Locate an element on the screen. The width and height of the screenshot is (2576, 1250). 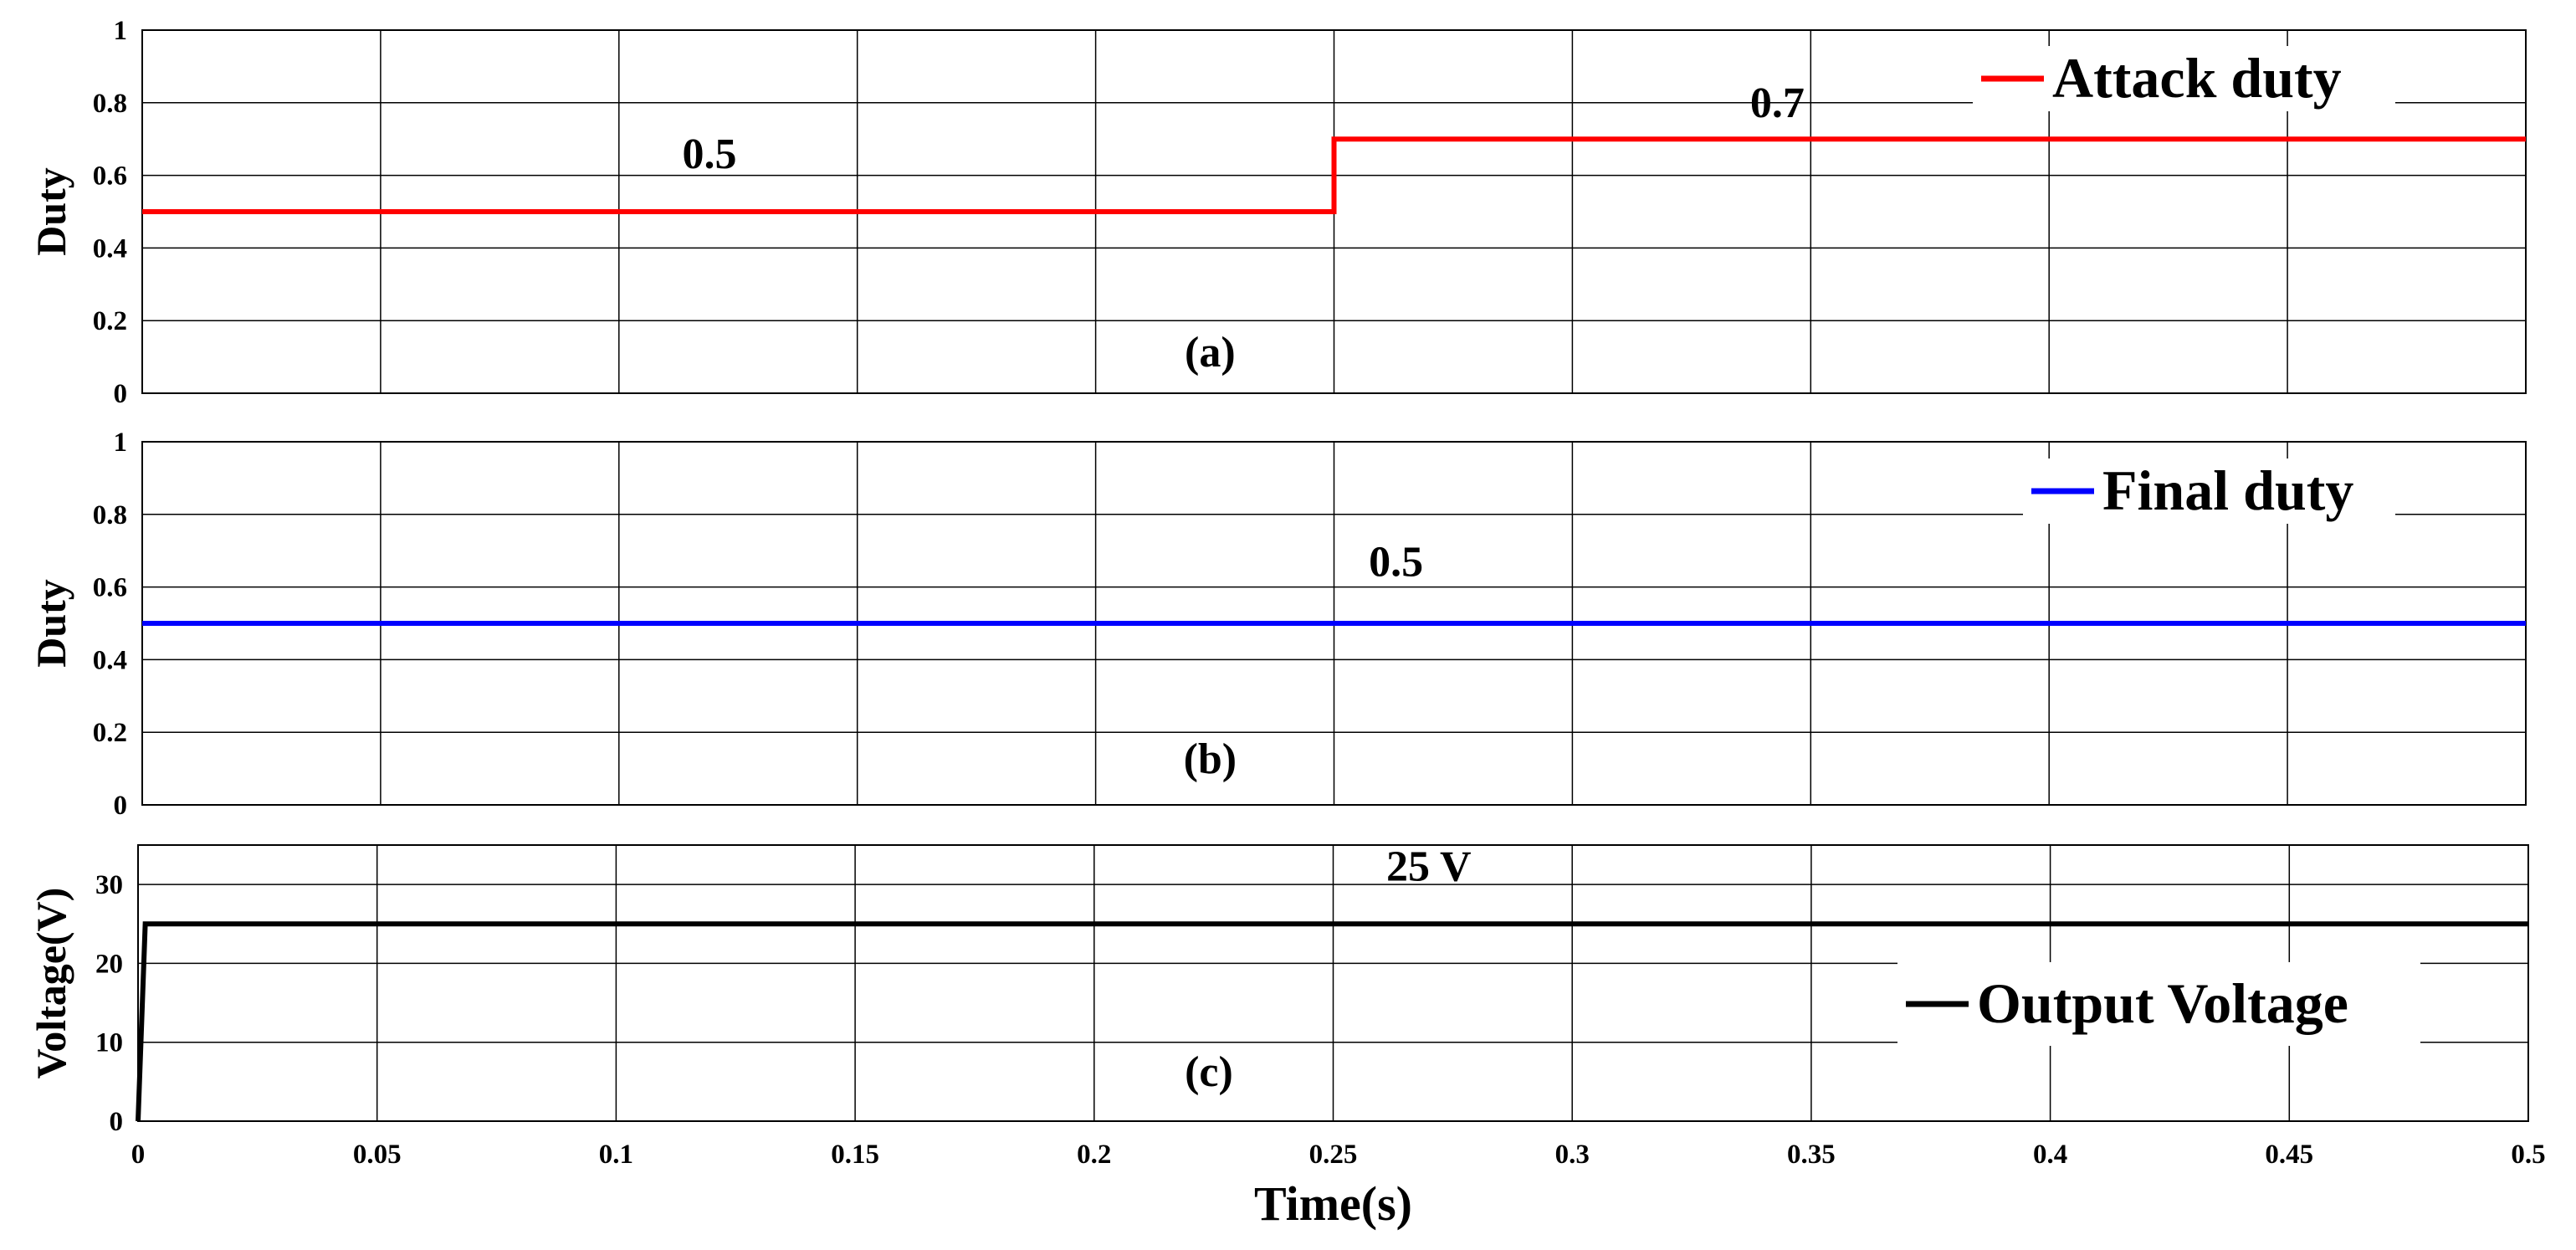
annotation-label: 25 V is located at coordinates (1429, 867).